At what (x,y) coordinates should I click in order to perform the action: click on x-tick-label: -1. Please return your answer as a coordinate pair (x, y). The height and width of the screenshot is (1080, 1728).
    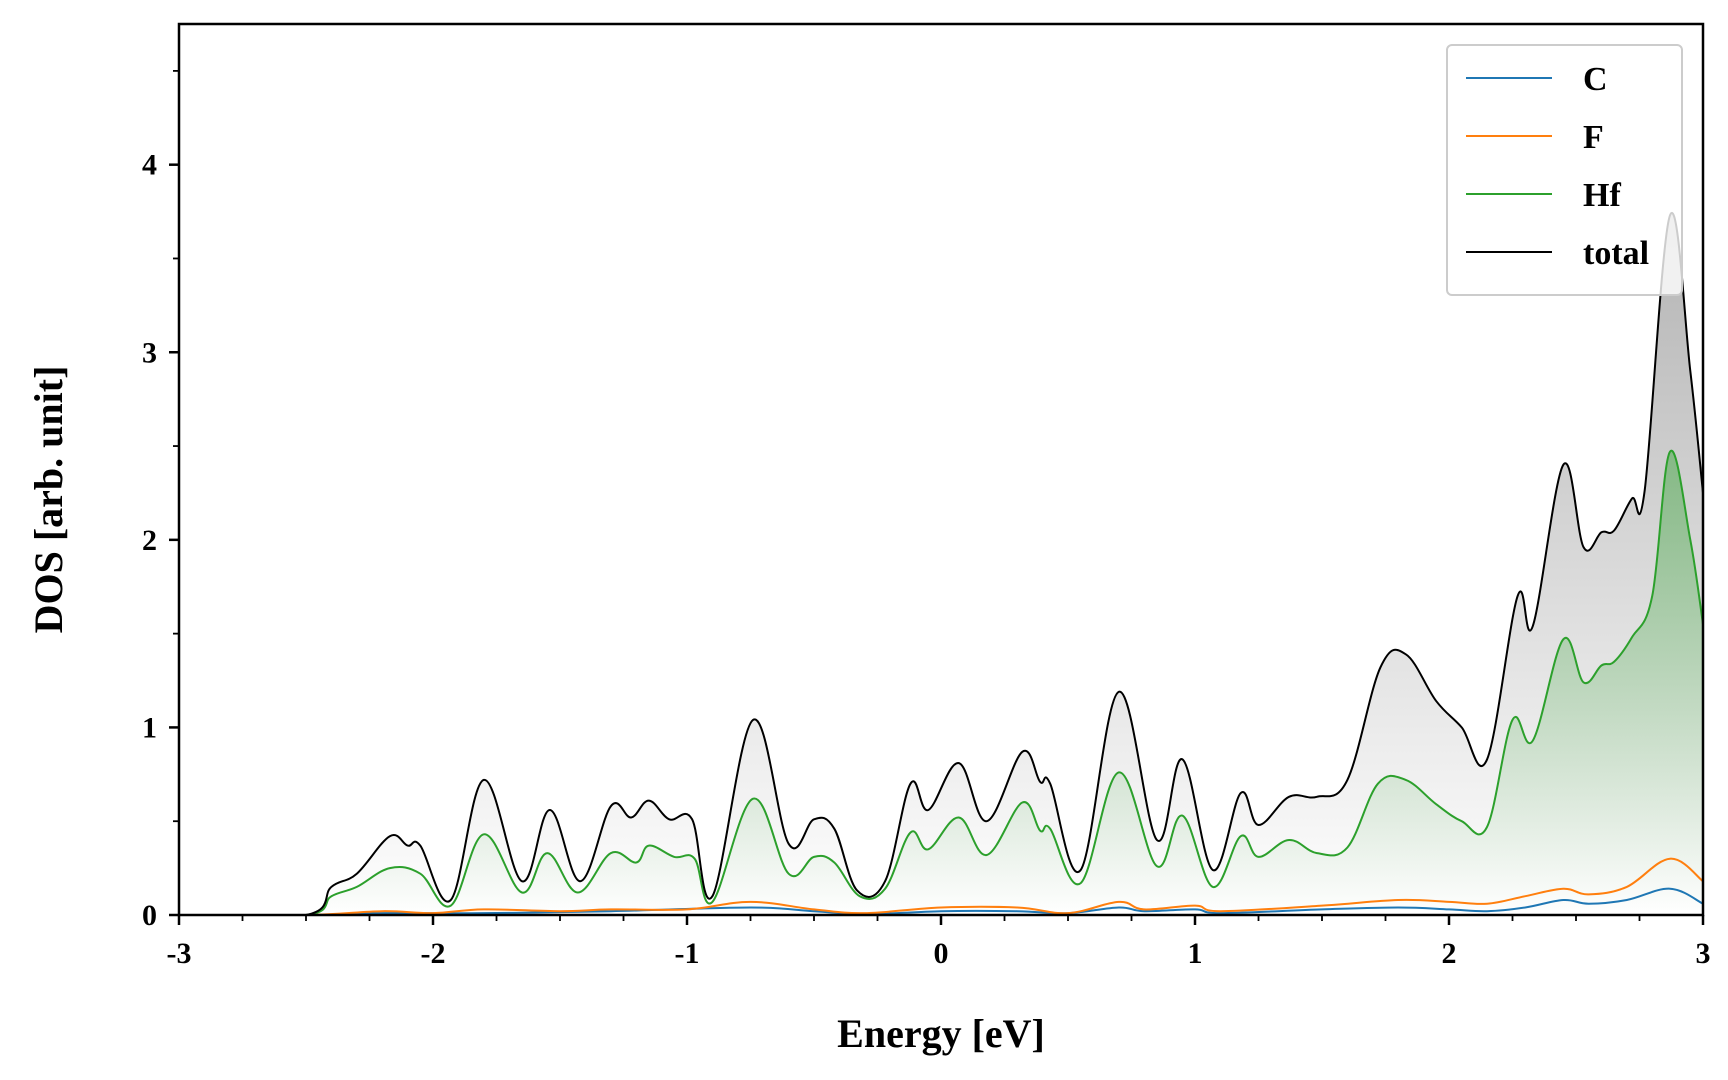
    Looking at the image, I should click on (687, 953).